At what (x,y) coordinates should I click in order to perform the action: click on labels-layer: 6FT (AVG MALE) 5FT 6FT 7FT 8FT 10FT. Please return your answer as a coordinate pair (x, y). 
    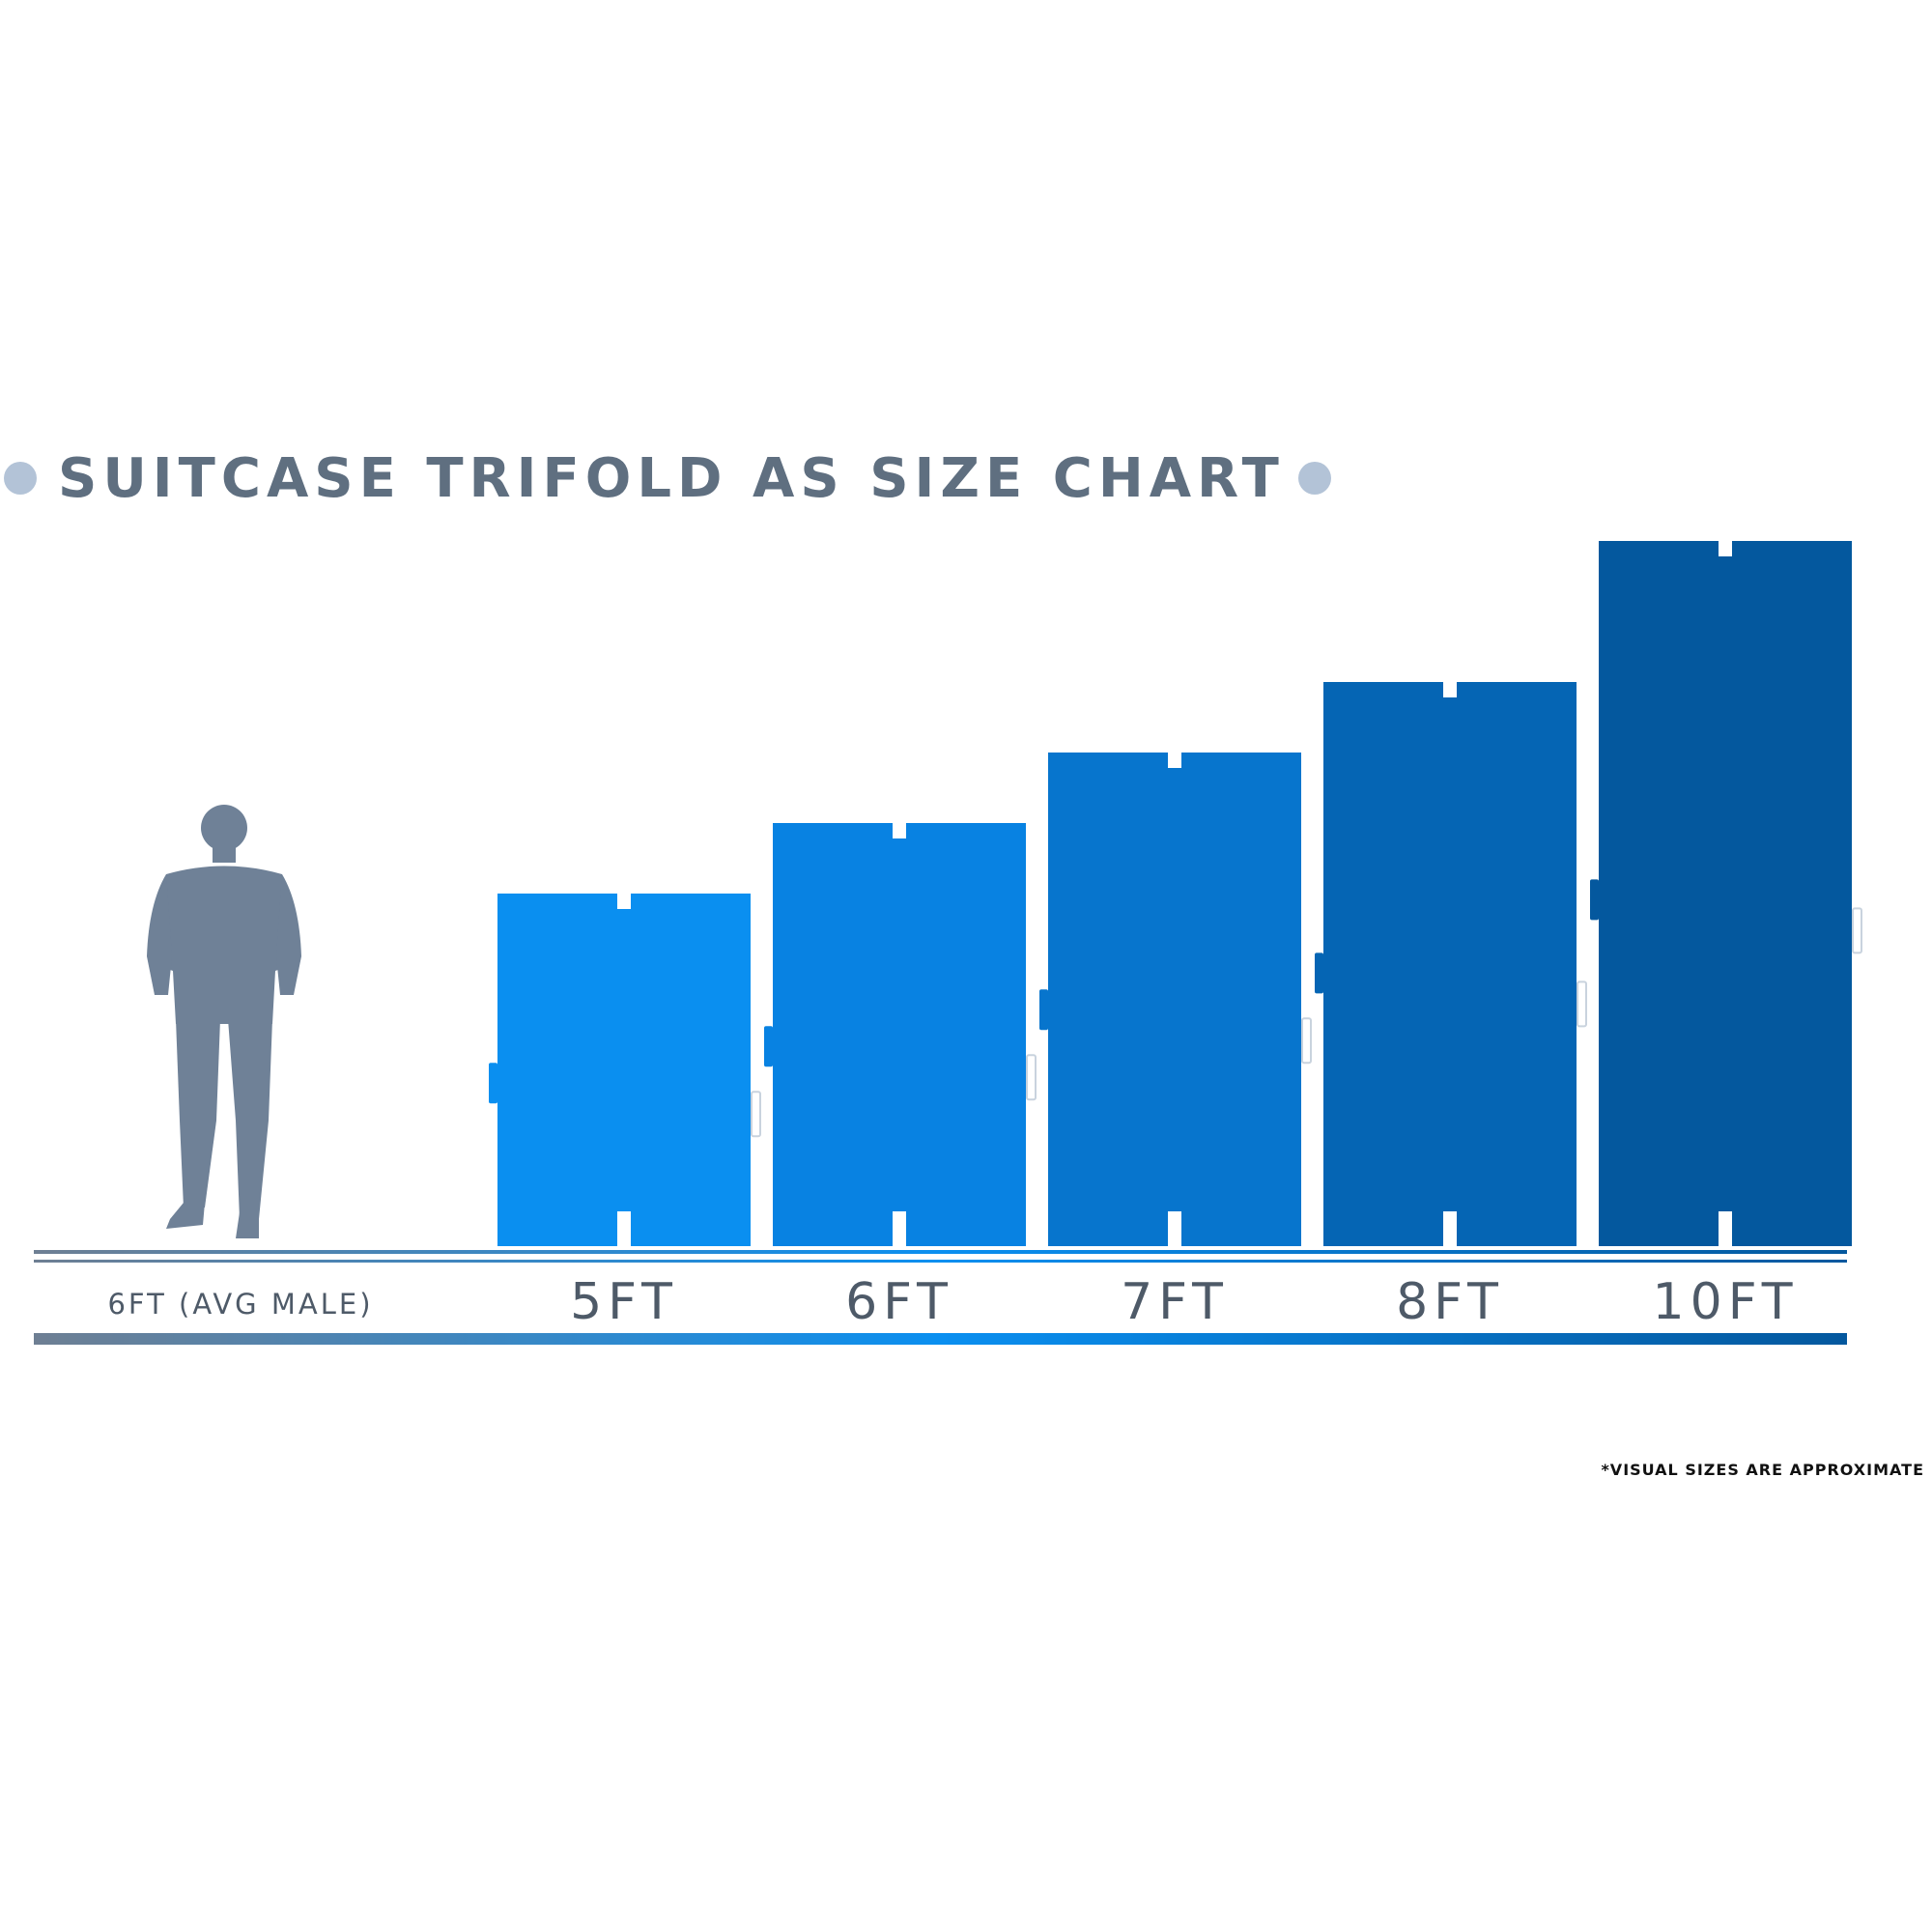
    Looking at the image, I should click on (953, 1302).